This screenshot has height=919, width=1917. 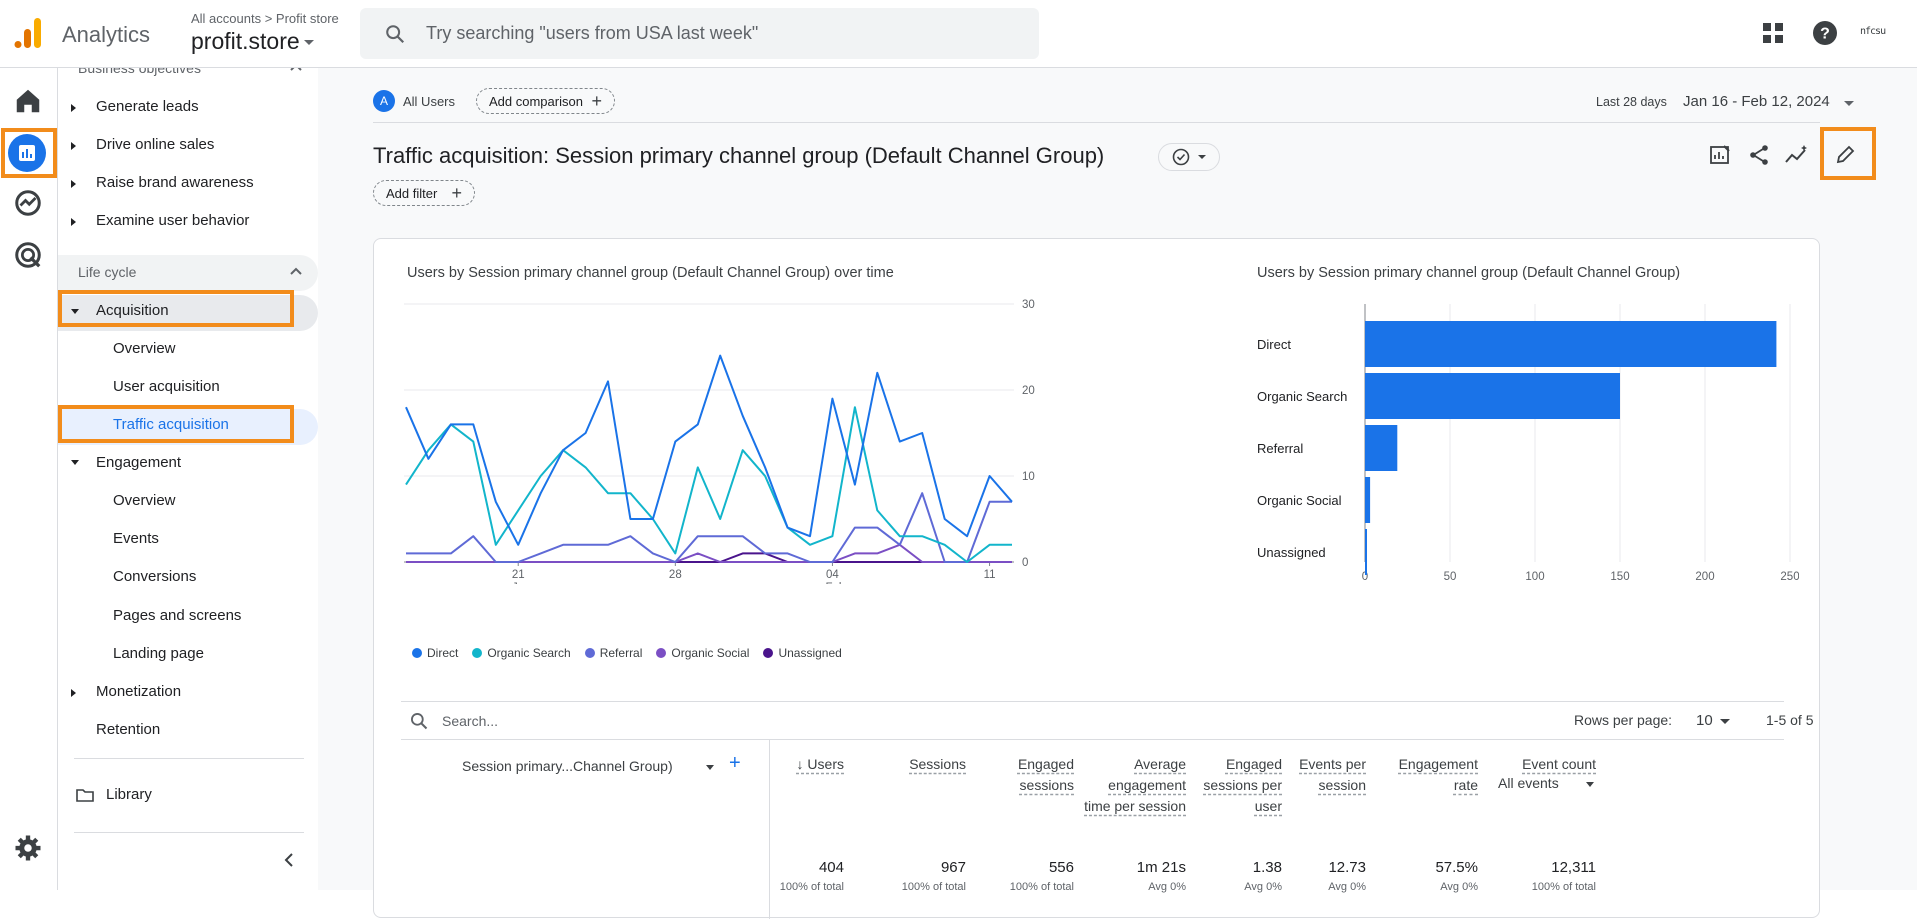 I want to click on nav-item-user-acquisition: User acquisition, so click(x=166, y=386).